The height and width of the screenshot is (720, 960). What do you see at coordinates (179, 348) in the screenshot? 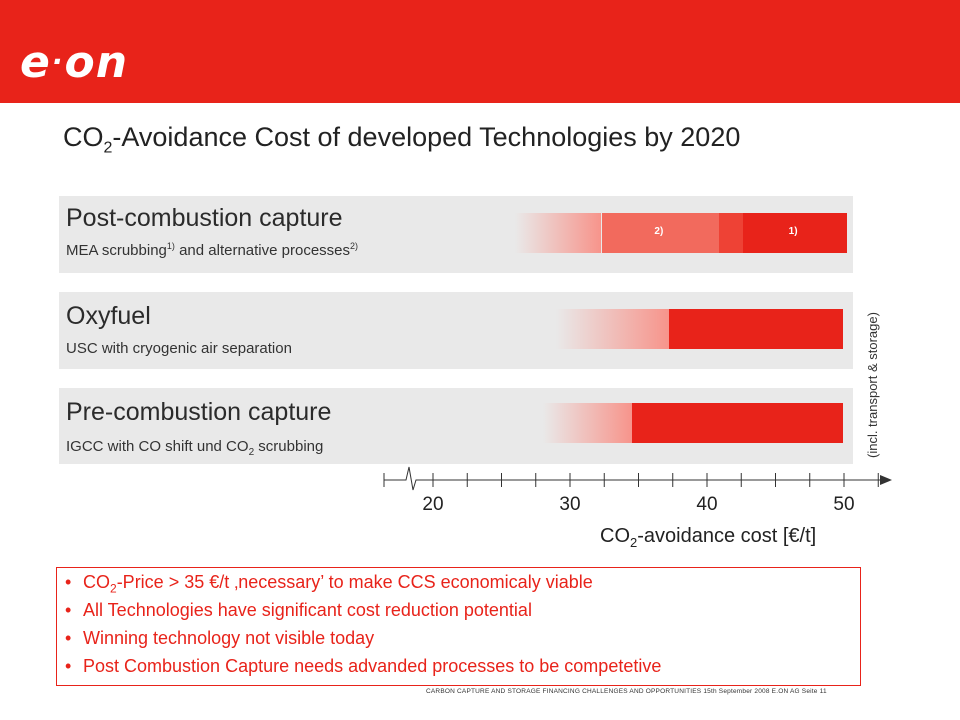
I see `panel-subtitle: USC with cryogenic air separation` at bounding box center [179, 348].